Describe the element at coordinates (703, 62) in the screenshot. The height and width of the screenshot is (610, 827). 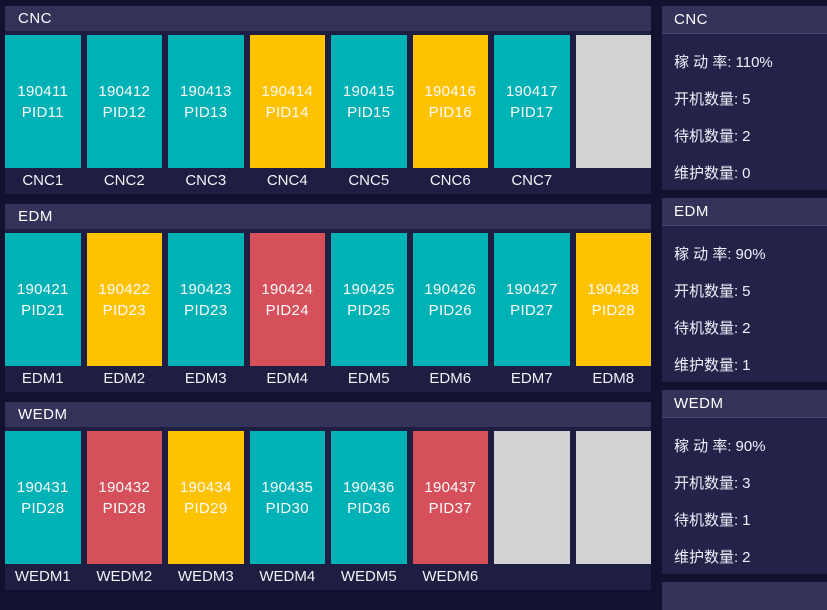
I see `stat-label: 稼 动 率:` at that location.